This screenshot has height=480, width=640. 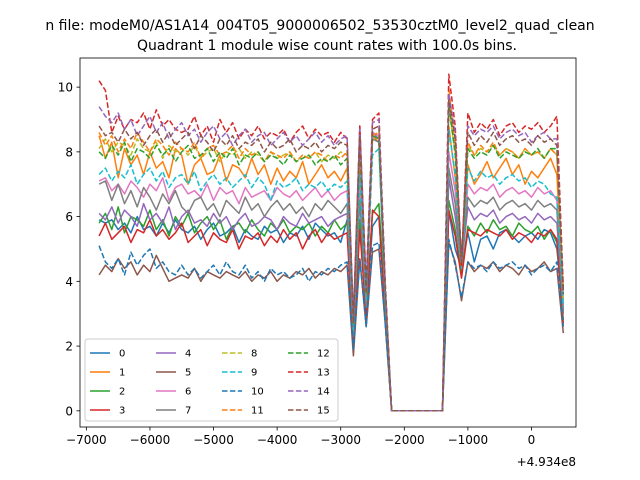 What do you see at coordinates (468, 440) in the screenshot?
I see `x-tick-label: −1000` at bounding box center [468, 440].